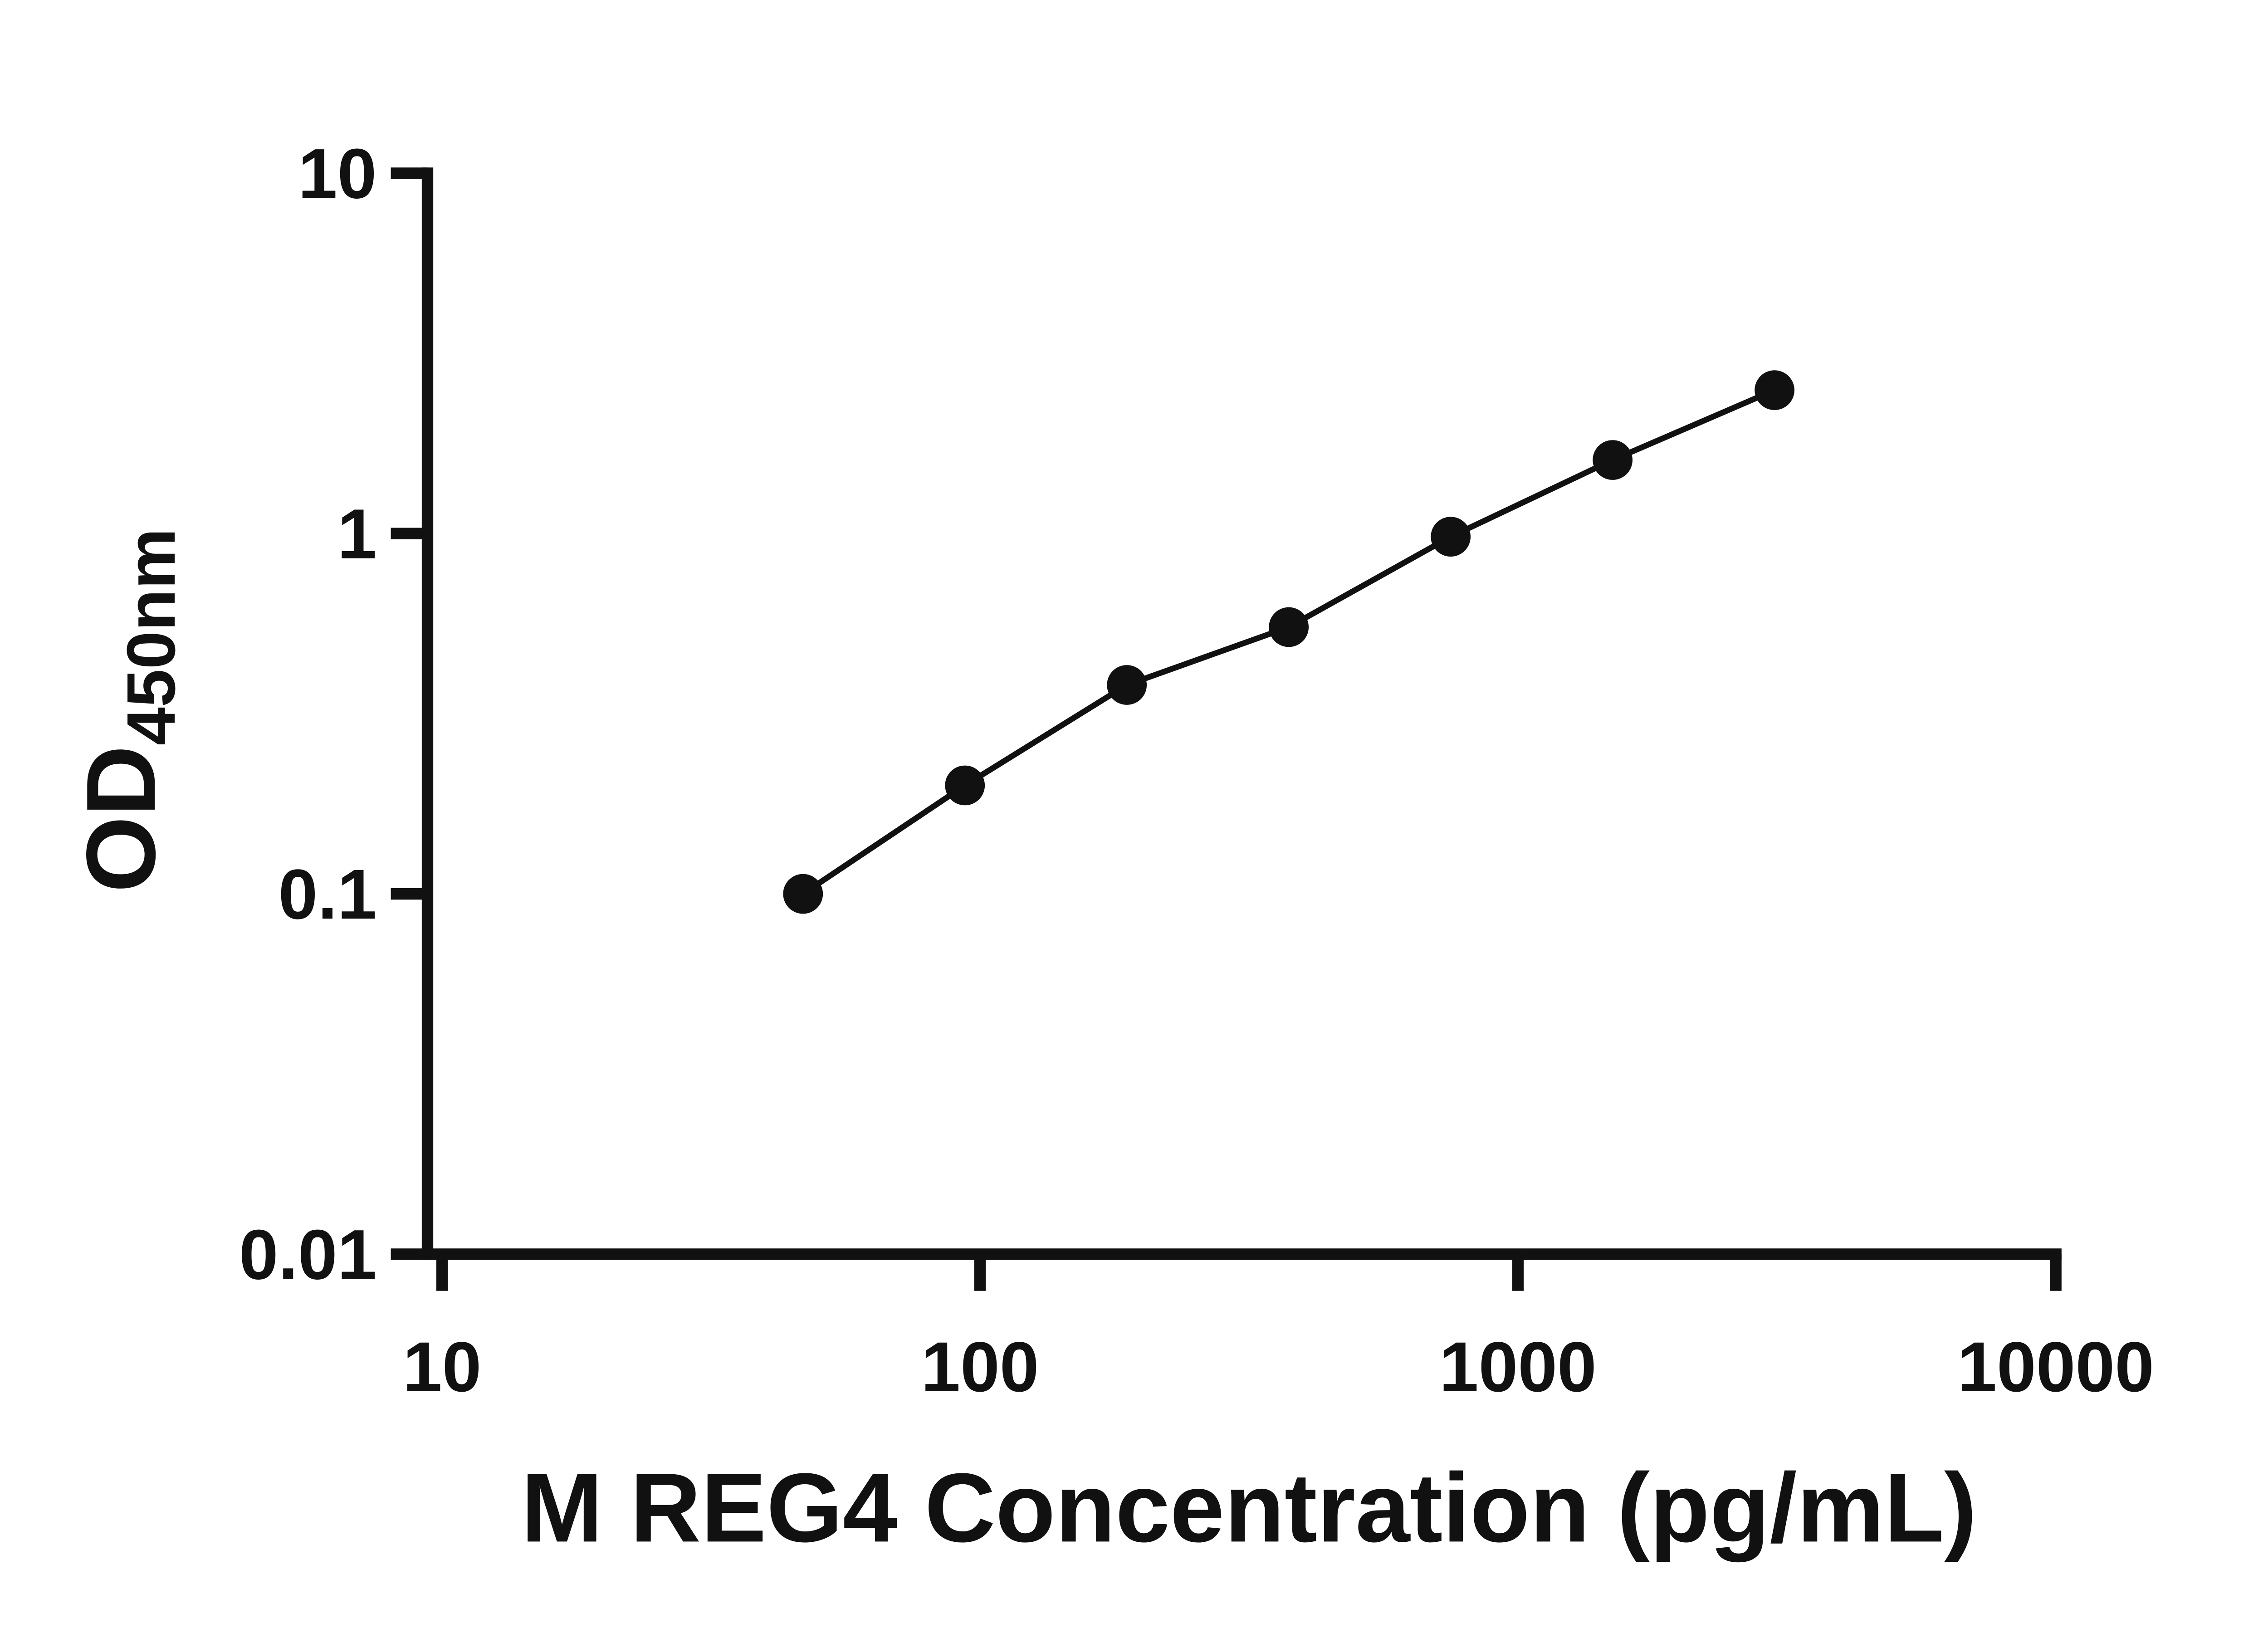 This screenshot has width=2268, height=1633. What do you see at coordinates (357, 534) in the screenshot?
I see `y-tick-label: 1` at bounding box center [357, 534].